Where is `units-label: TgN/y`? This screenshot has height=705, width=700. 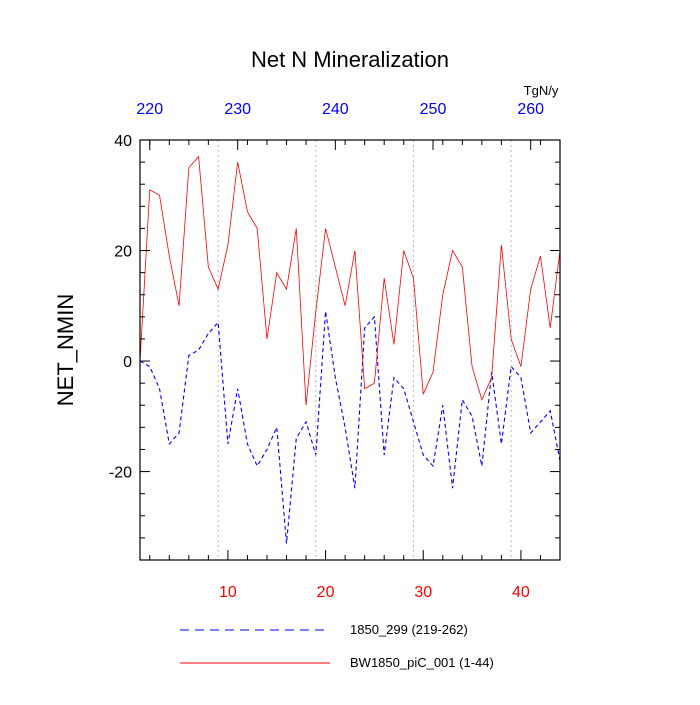
units-label: TgN/y is located at coordinates (541, 90).